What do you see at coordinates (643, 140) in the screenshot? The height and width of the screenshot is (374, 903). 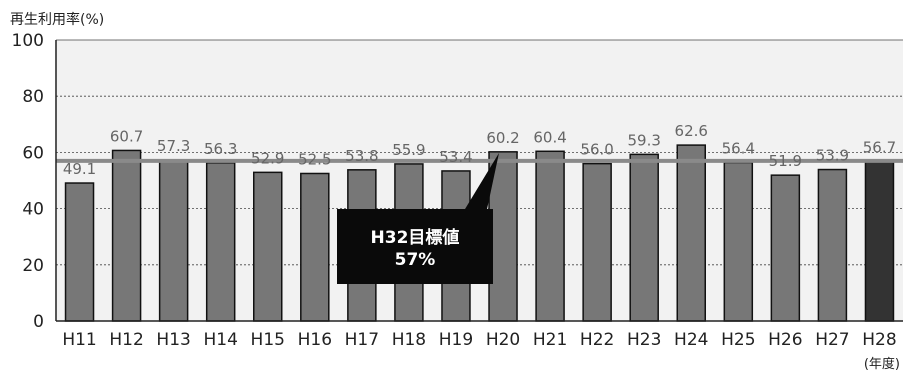 I see `value-label: 59.3` at bounding box center [643, 140].